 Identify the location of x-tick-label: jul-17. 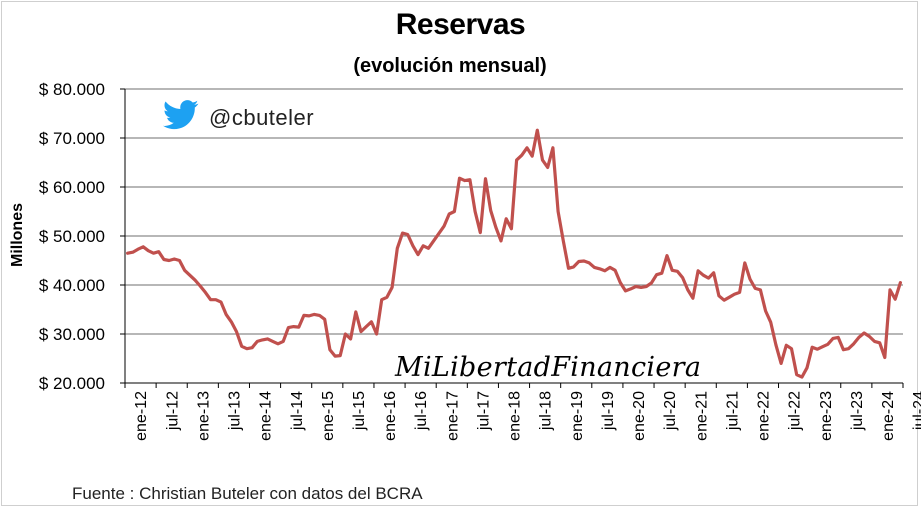
(483, 411).